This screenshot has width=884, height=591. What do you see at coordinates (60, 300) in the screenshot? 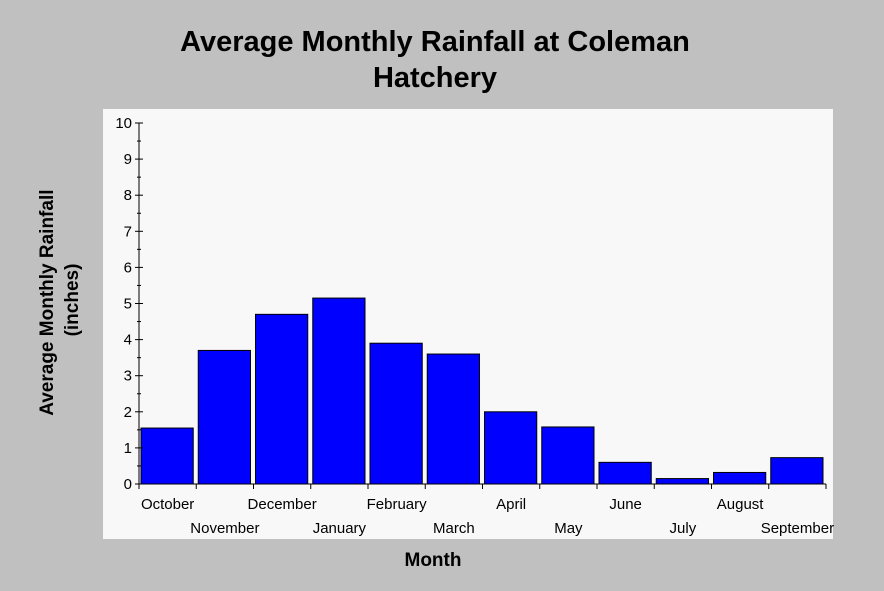
I see `y-axis-label: Average Monthly Rainfall (inches)` at bounding box center [60, 300].